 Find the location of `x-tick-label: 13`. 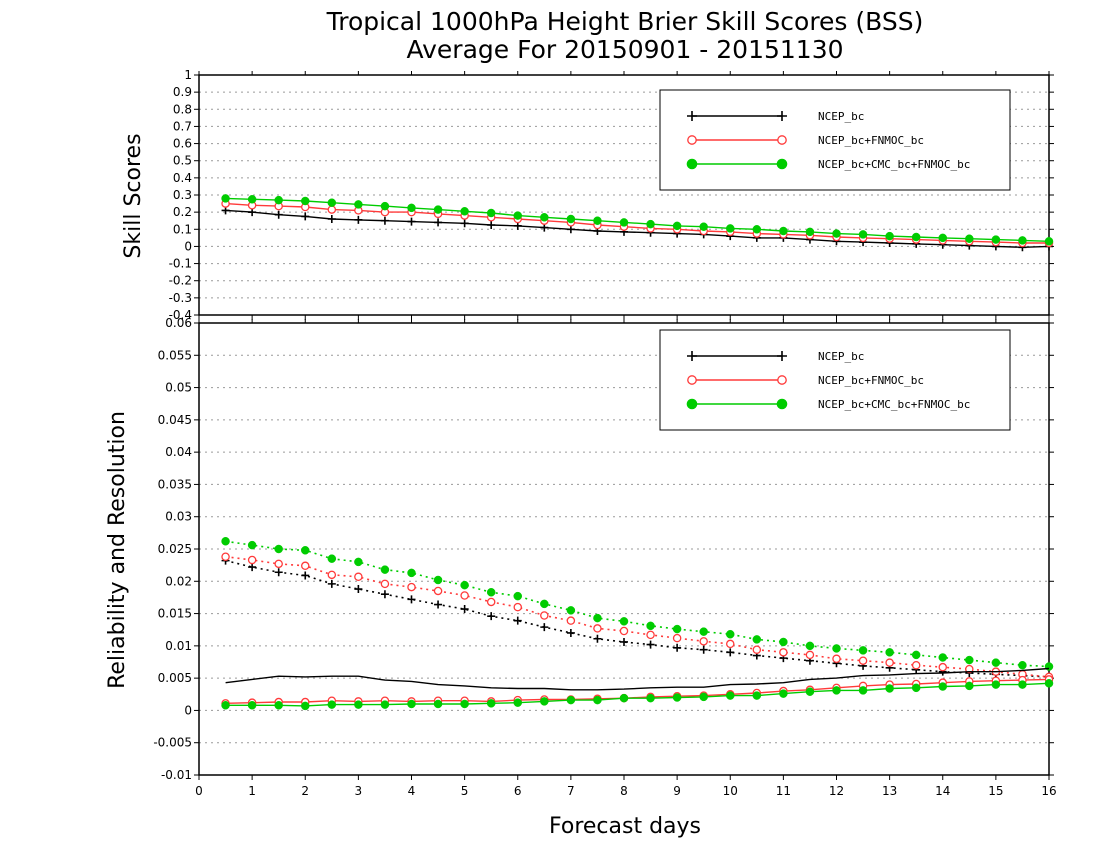

x-tick-label: 13 is located at coordinates (889, 791).